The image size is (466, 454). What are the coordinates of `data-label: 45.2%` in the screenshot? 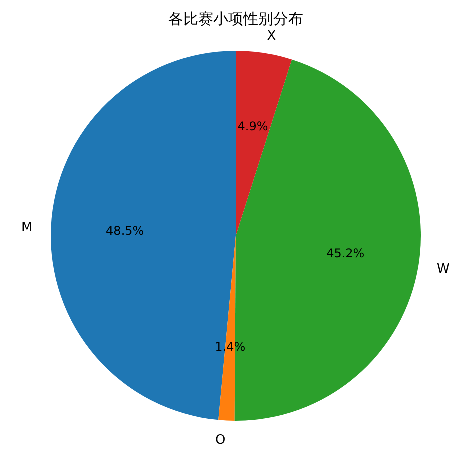 It's located at (345, 253).